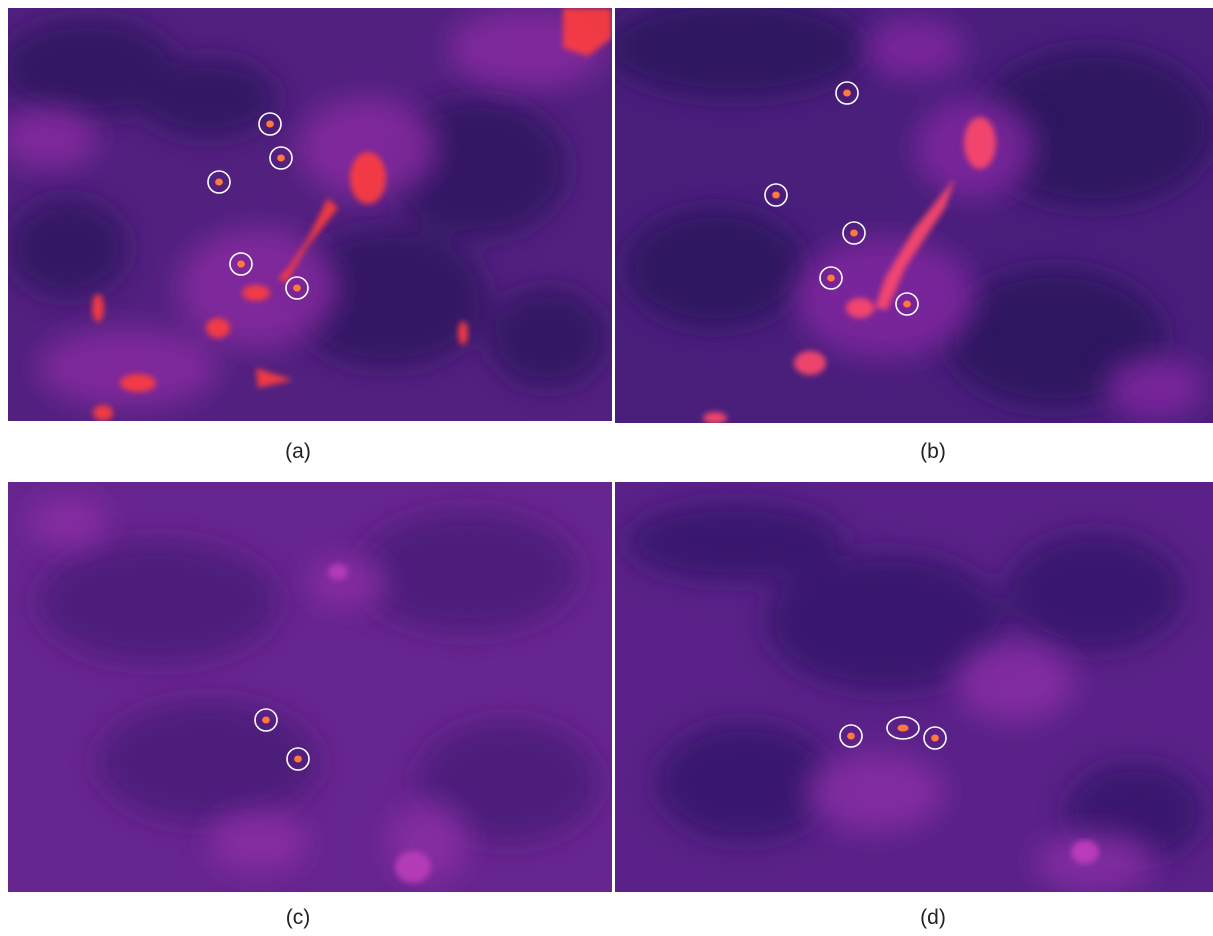 Image resolution: width=1213 pixels, height=936 pixels. Describe the element at coordinates (980, 767) in the screenshot. I see `warm-regions` at that location.